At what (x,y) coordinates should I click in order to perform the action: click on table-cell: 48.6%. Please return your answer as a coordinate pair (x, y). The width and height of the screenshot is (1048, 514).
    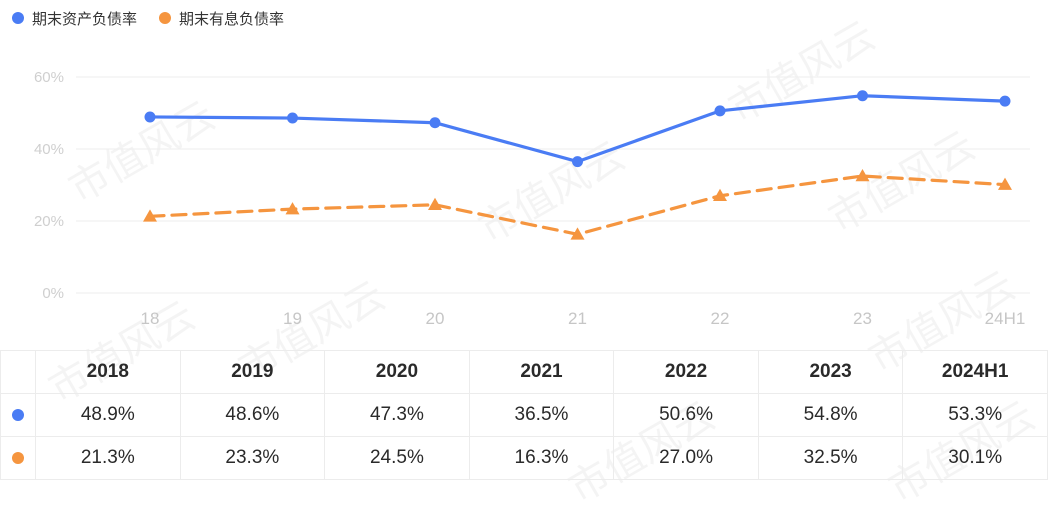
    Looking at the image, I should click on (252, 415).